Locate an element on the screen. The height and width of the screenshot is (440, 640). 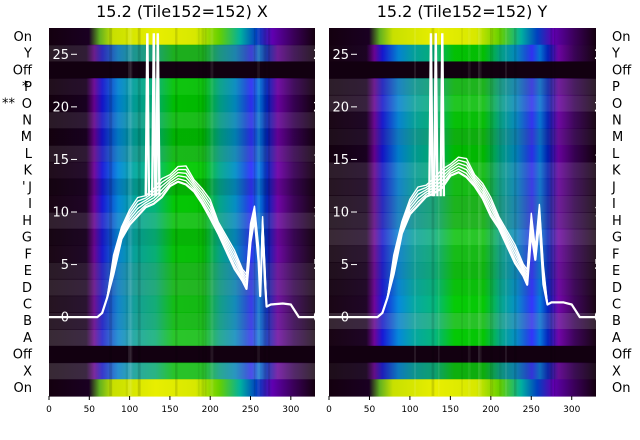
row-label-left: E is located at coordinates (28, 271).